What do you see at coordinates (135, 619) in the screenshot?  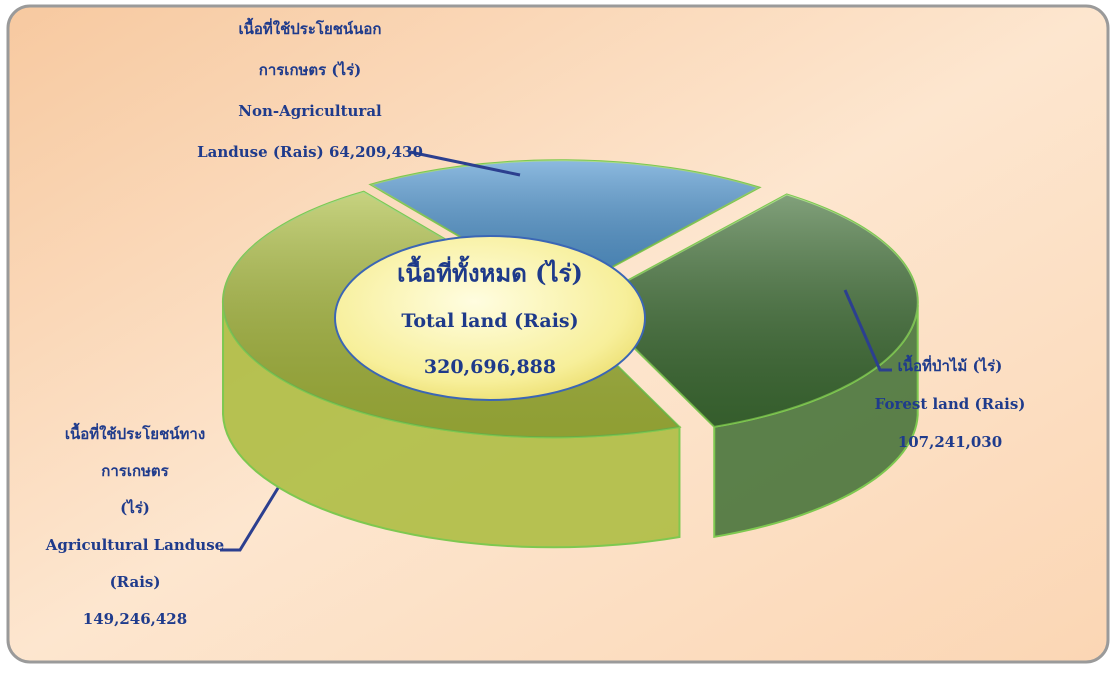 I see `value-label: 149,246,428` at bounding box center [135, 619].